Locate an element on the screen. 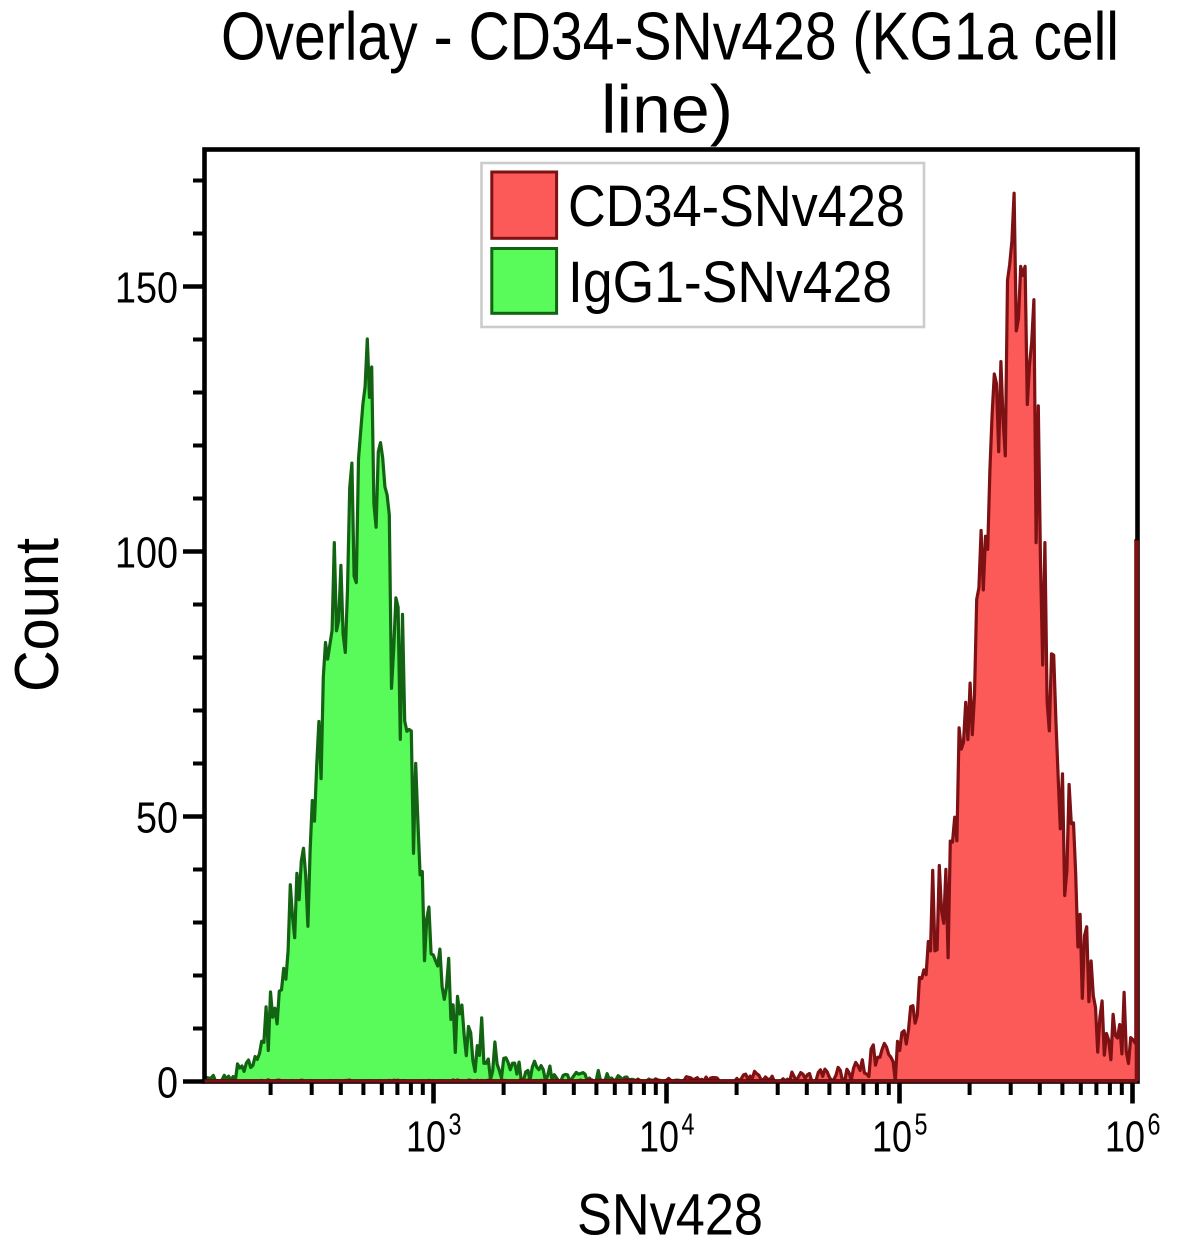  svg-text:Overlay - CD34-SNv428 (KG1a ce: Overlay - CD34-SNv428 (KG1a cell is located at coordinates (670, 37).